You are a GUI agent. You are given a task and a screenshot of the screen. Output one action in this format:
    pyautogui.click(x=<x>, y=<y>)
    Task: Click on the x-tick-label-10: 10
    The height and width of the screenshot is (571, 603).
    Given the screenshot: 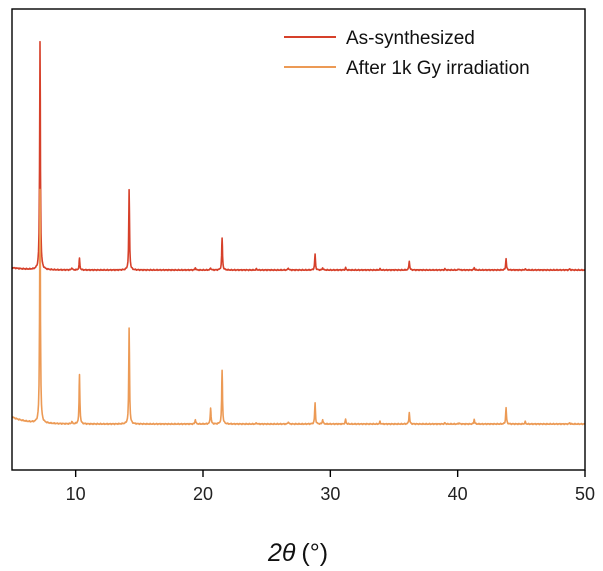 What is the action you would take?
    pyautogui.click(x=76, y=494)
    